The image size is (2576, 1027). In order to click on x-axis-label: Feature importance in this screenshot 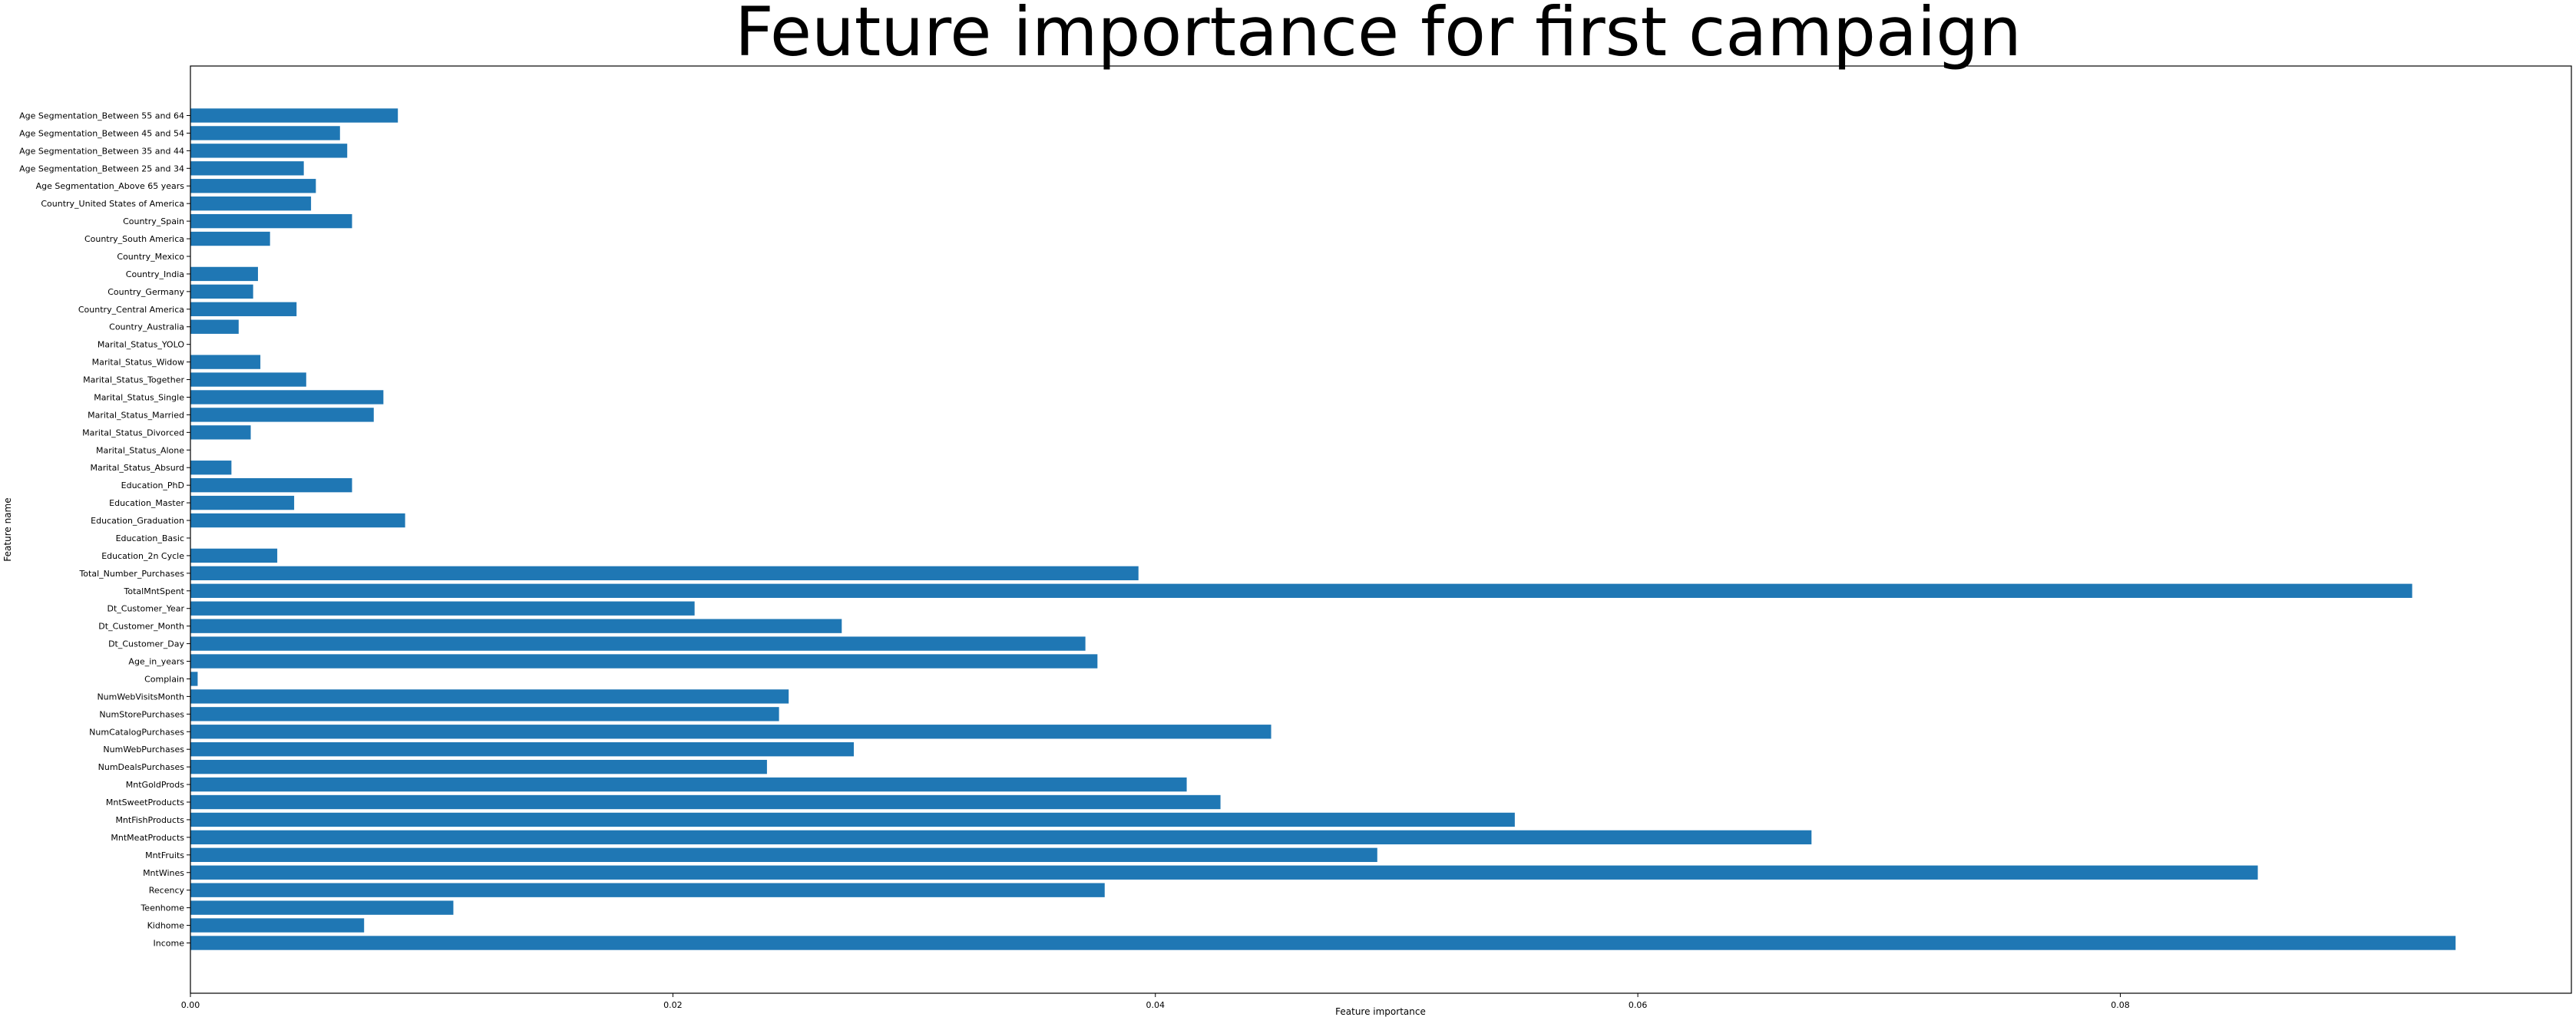, I will do `click(1380, 1012)`.